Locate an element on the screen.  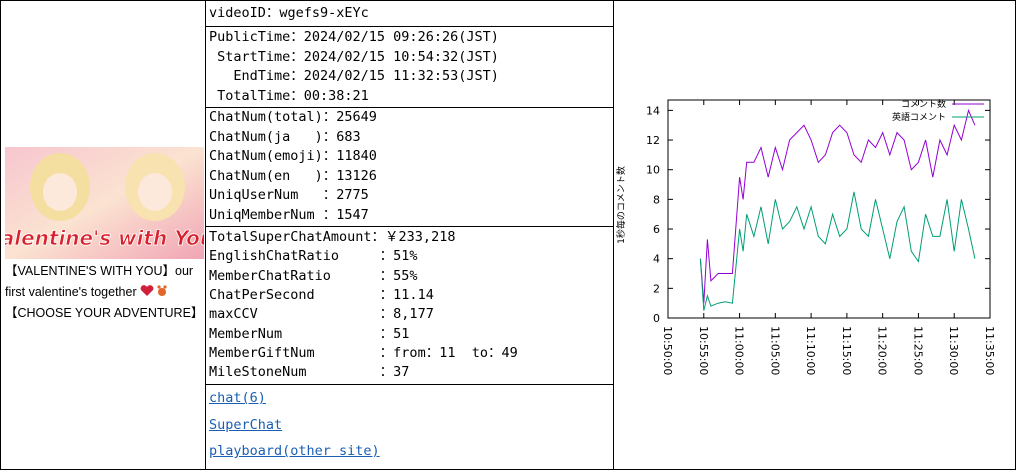
x-tick-label: 11:00:00 is located at coordinates (739, 350).